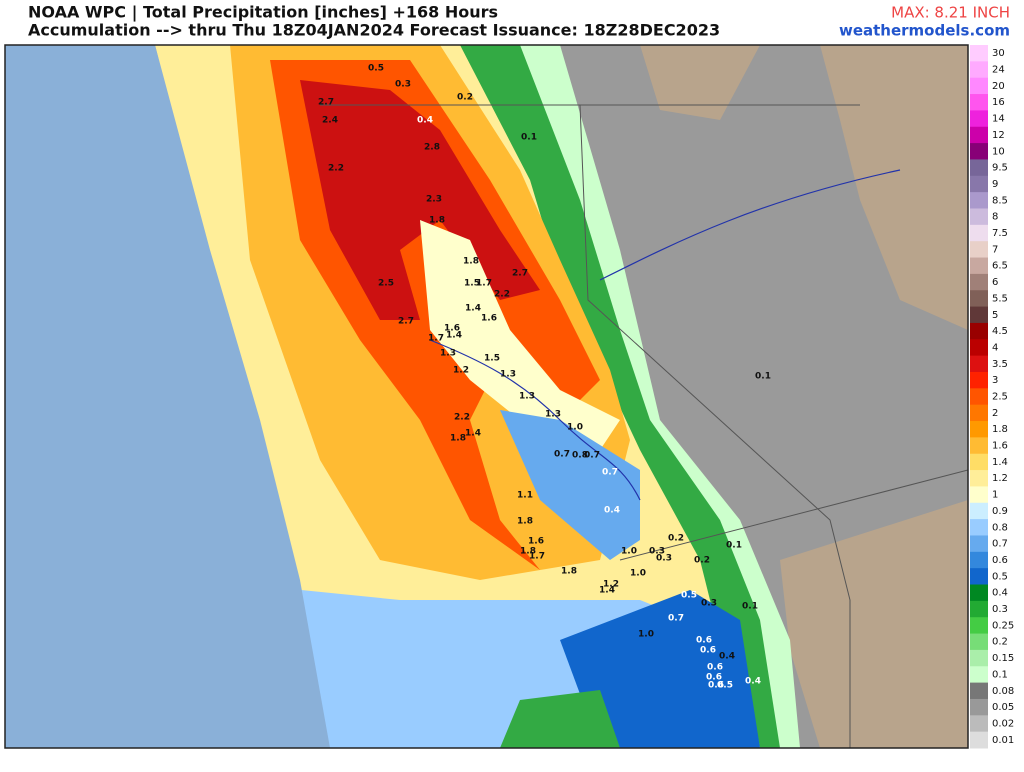 The height and width of the screenshot is (772, 1024). Describe the element at coordinates (528, 552) in the screenshot. I see `precip-label: 1.8` at that location.